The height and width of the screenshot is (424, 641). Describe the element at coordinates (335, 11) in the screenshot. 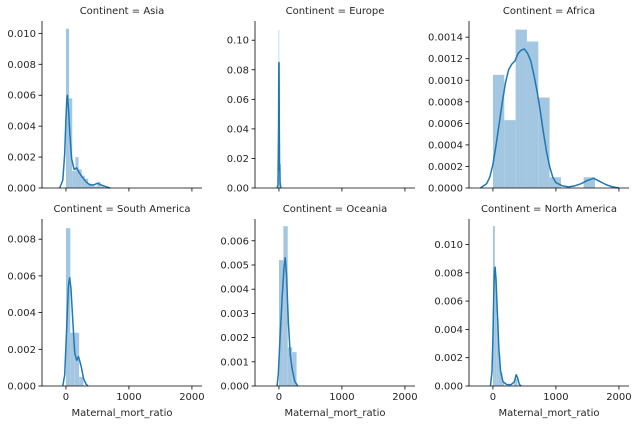

I see `panel-title: Continent = Europe` at that location.